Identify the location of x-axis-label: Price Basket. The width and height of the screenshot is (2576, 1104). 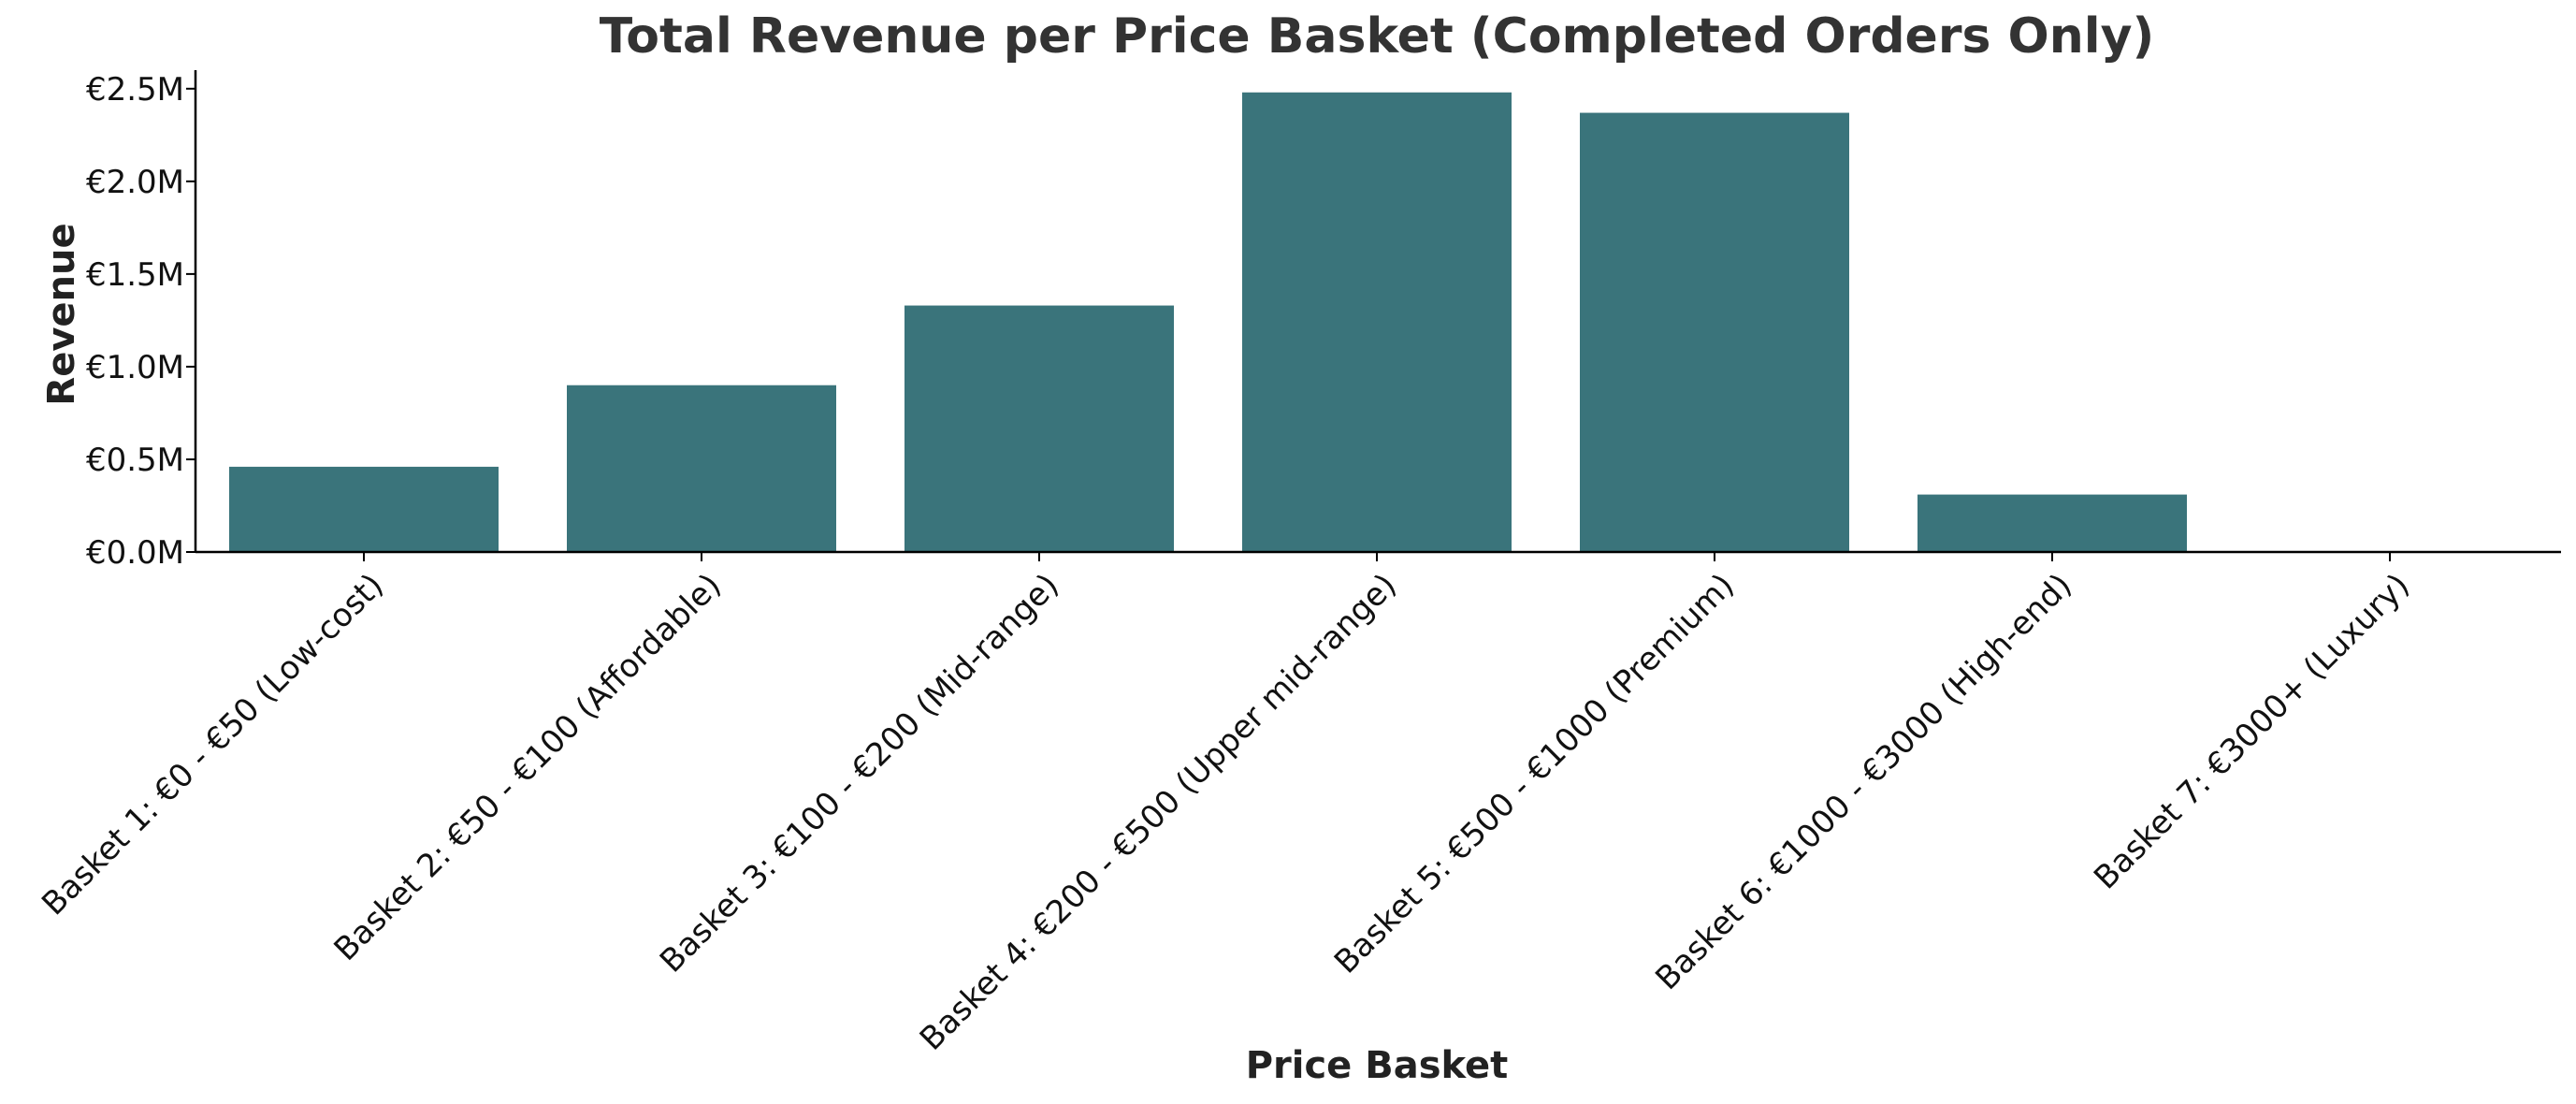
(1377, 1065).